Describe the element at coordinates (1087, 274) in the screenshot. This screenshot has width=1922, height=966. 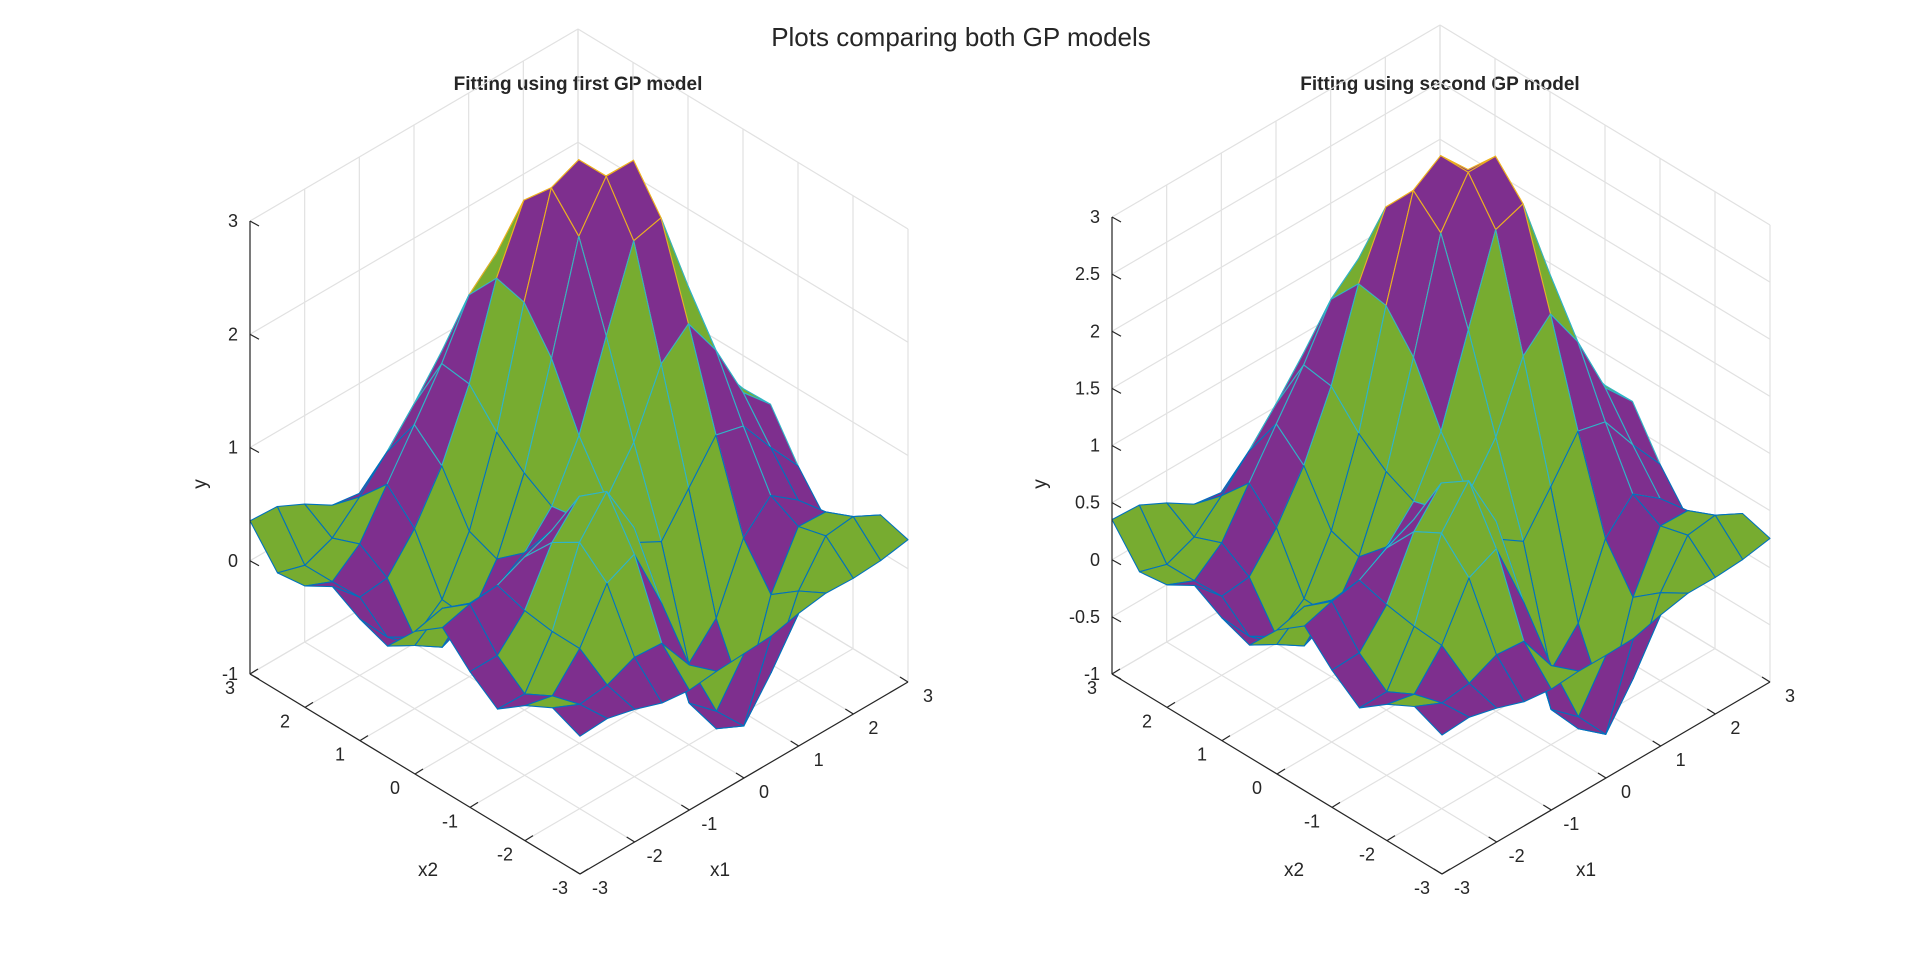
I see `y-tick-label: 2.5` at that location.